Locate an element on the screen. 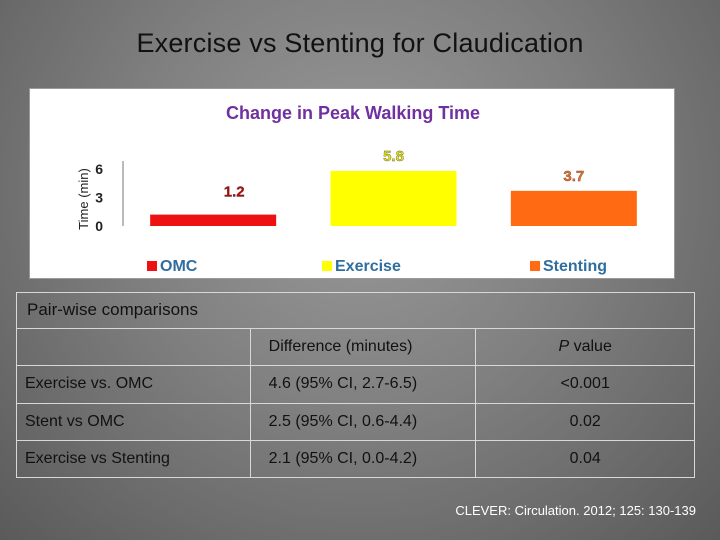 The image size is (720, 540). header-pvalue: P value is located at coordinates (585, 347).